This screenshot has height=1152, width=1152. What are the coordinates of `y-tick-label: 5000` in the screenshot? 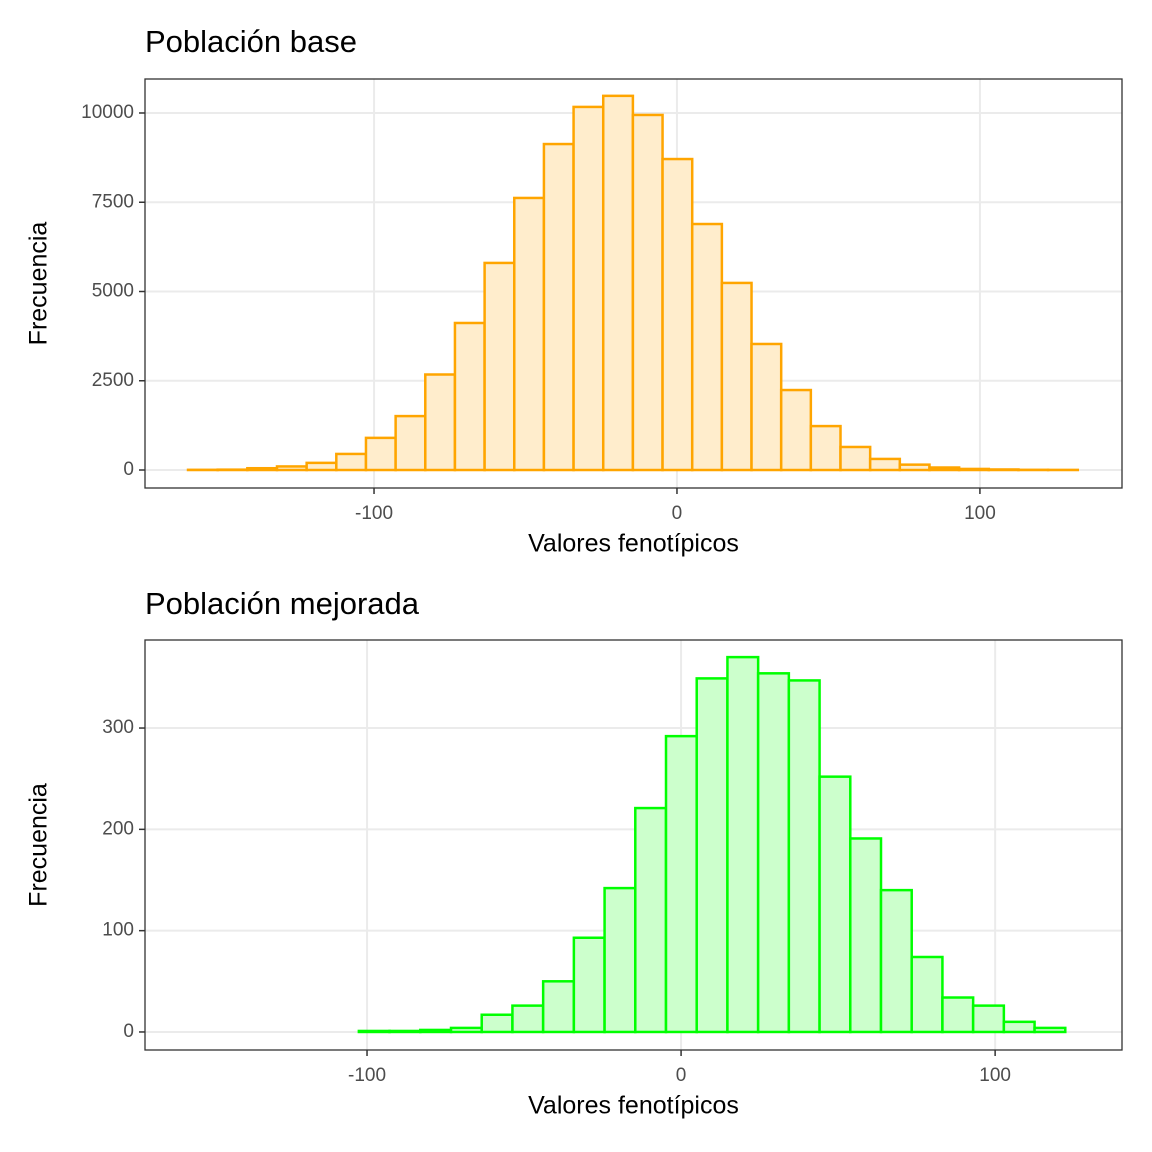 It's located at (113, 291).